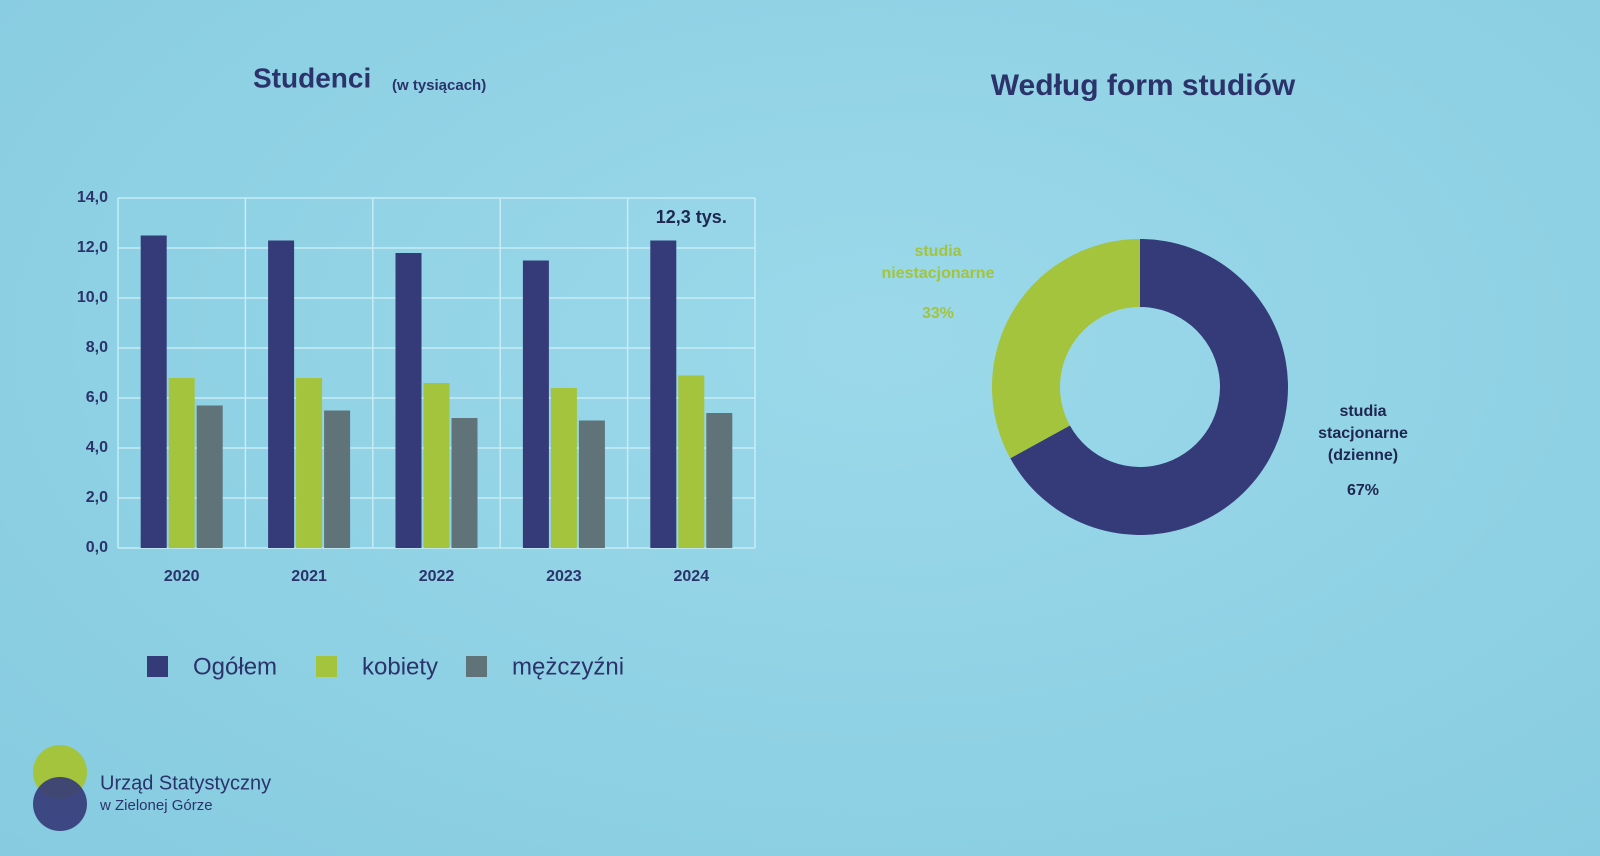 The image size is (1600, 856). What do you see at coordinates (97, 347) in the screenshot?
I see `y-tick-label: 8,0` at bounding box center [97, 347].